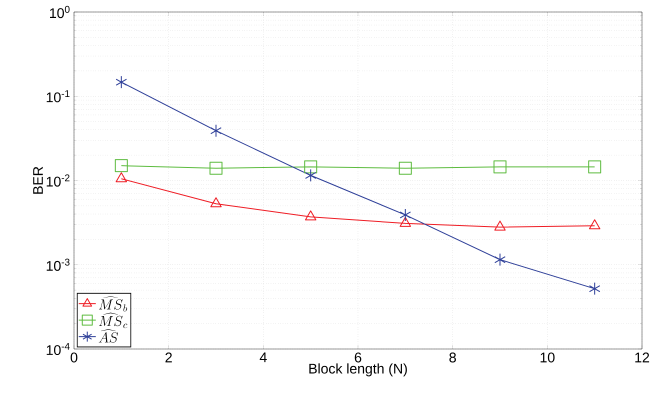 The height and width of the screenshot is (400, 654). What do you see at coordinates (113, 304) in the screenshot?
I see `legend-label: $\widehat{MS}_b$` at bounding box center [113, 304].